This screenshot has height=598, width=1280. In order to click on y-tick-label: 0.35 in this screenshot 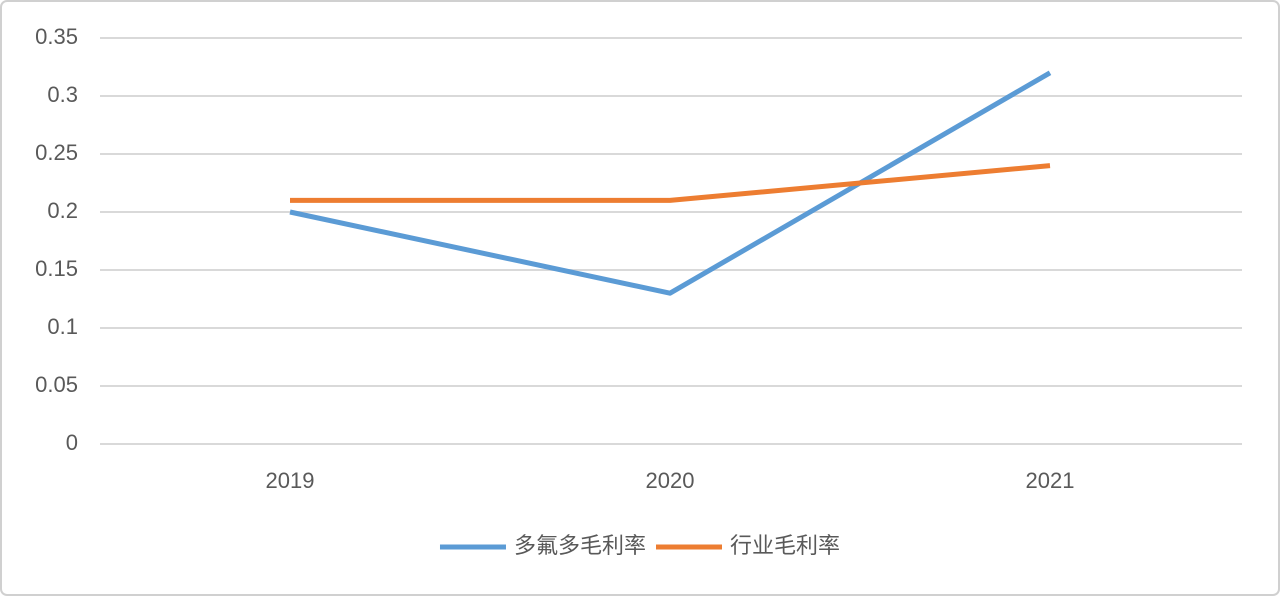, I will do `click(56, 36)`.